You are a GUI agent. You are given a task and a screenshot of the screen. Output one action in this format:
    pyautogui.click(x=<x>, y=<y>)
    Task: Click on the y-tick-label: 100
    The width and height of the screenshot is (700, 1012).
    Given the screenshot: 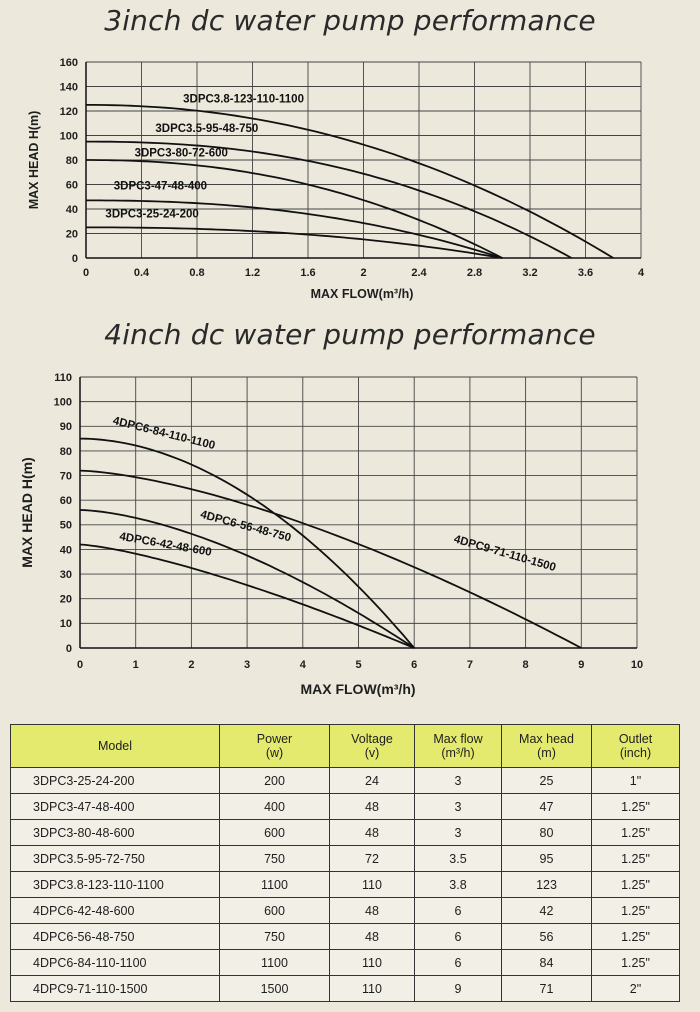 What is the action you would take?
    pyautogui.click(x=63, y=402)
    